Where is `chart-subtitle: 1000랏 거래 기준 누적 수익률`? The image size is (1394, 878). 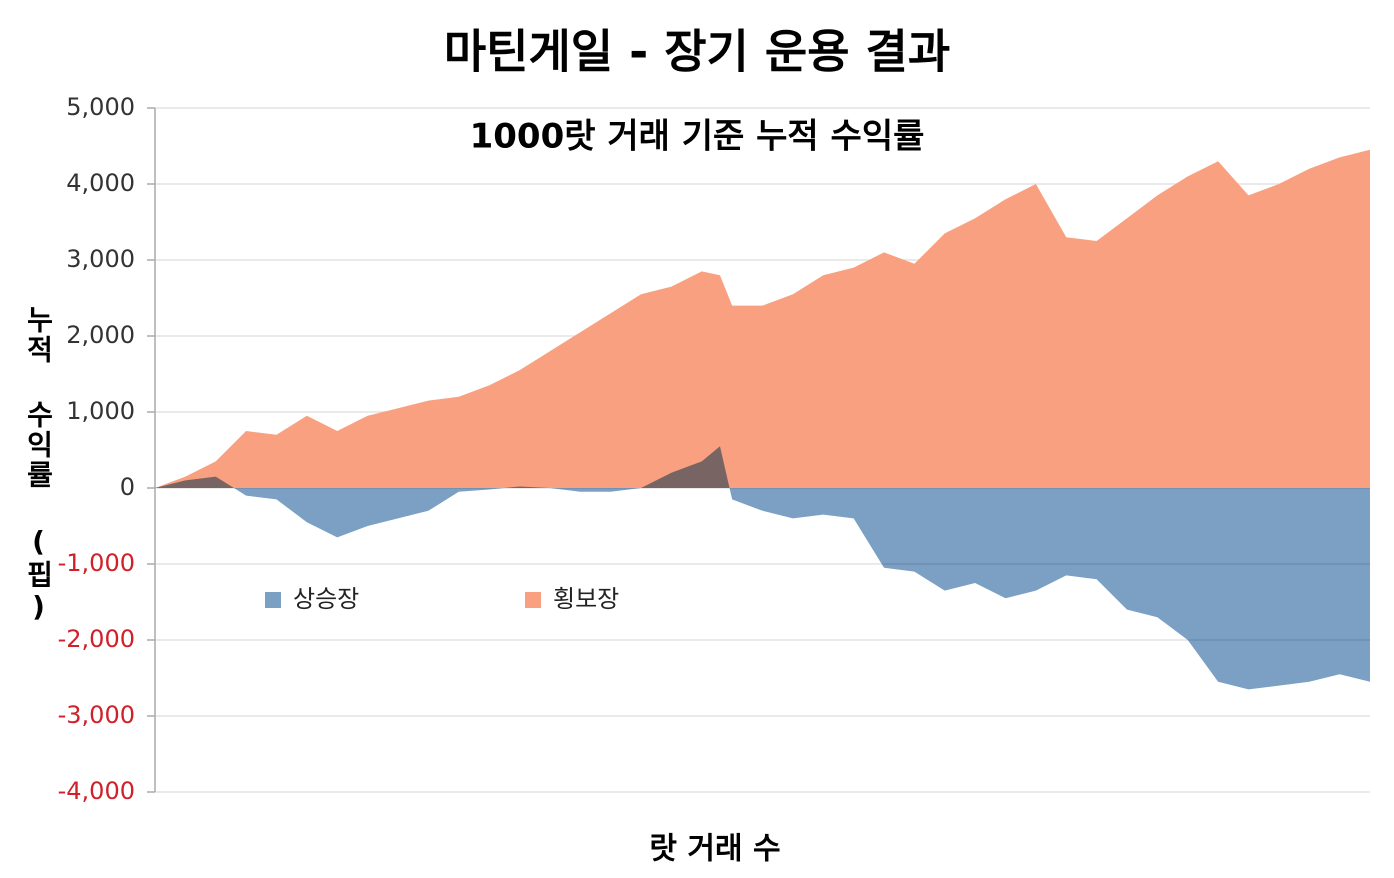 chart-subtitle: 1000랏 거래 기준 누적 수익률 is located at coordinates (697, 137).